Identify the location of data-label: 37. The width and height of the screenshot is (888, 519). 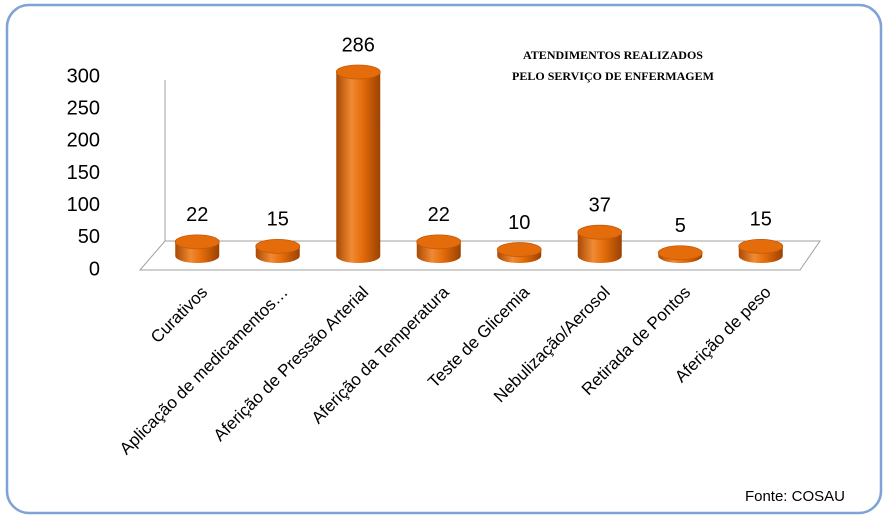
(600, 205).